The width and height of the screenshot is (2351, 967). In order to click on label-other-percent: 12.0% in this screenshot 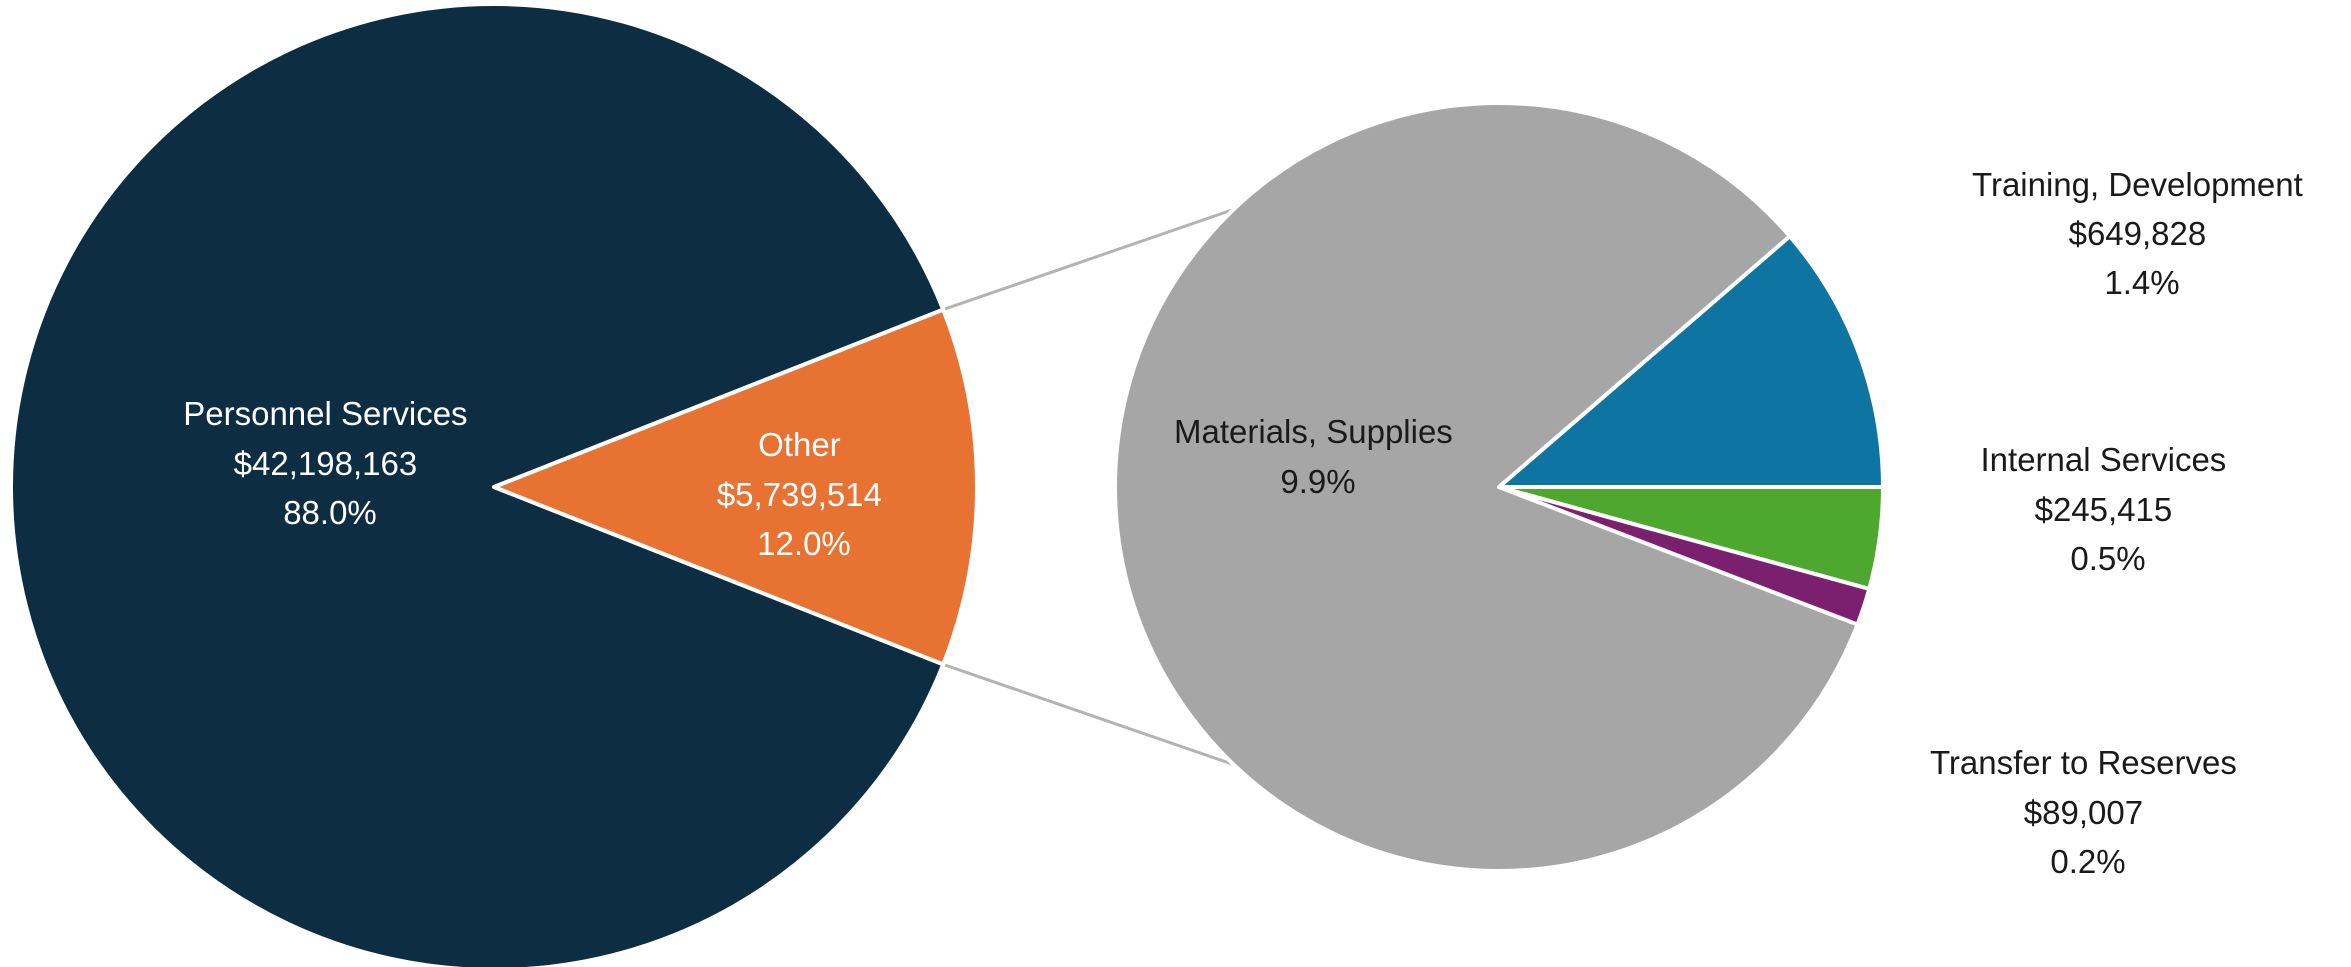, I will do `click(804, 543)`.